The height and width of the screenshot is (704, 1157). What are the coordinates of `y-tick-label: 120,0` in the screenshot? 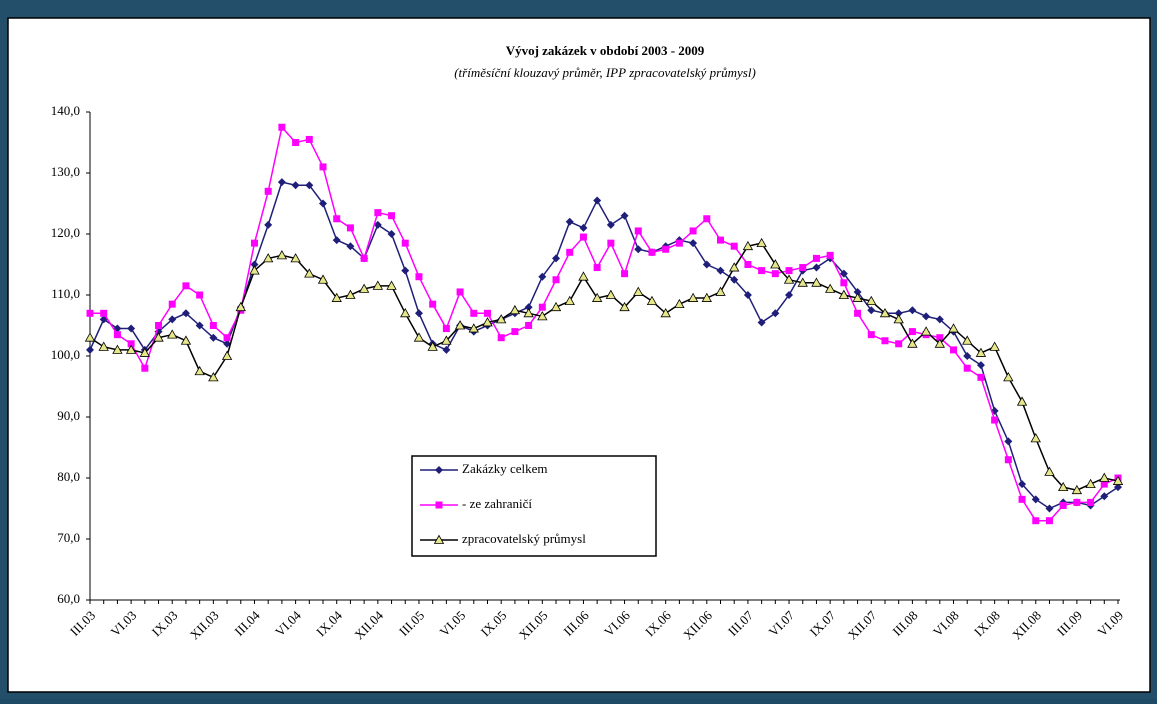 It's located at (65, 232).